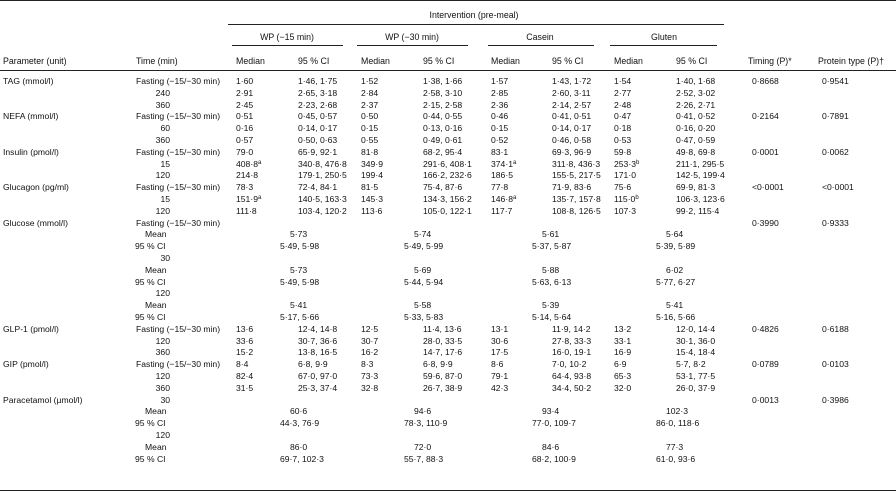 The width and height of the screenshot is (896, 492). What do you see at coordinates (245, 140) in the screenshot?
I see `median-value: 0·57` at bounding box center [245, 140].